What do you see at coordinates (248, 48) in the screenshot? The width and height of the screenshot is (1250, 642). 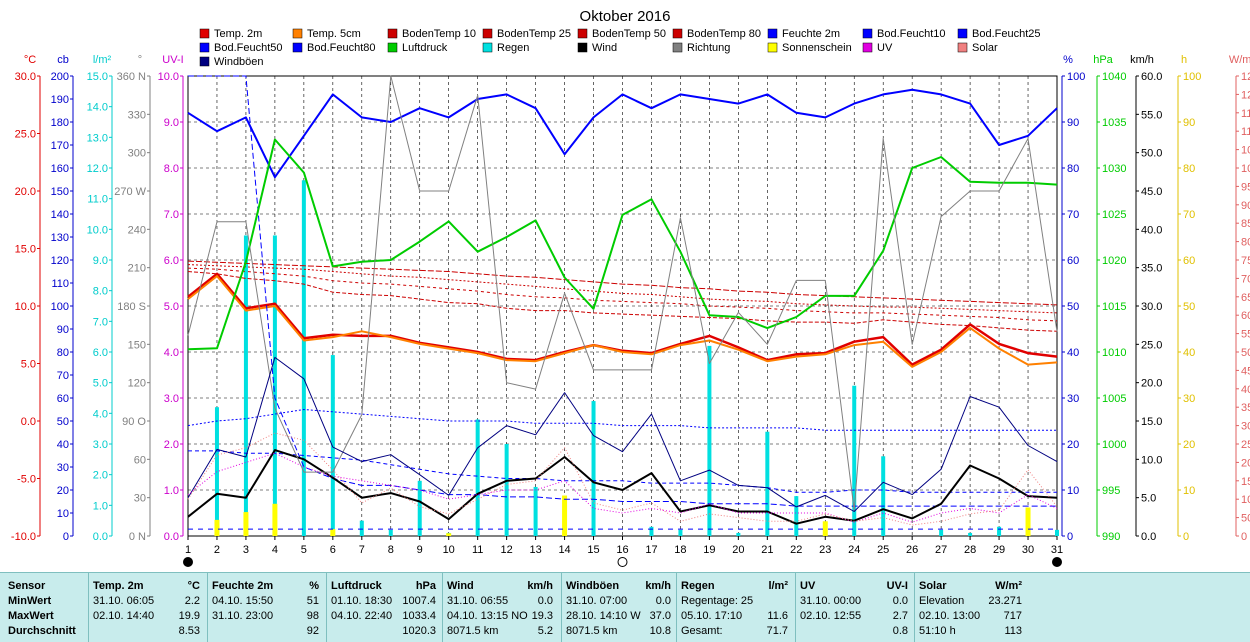 I see `legend-label: Bod.Feucht50` at bounding box center [248, 48].